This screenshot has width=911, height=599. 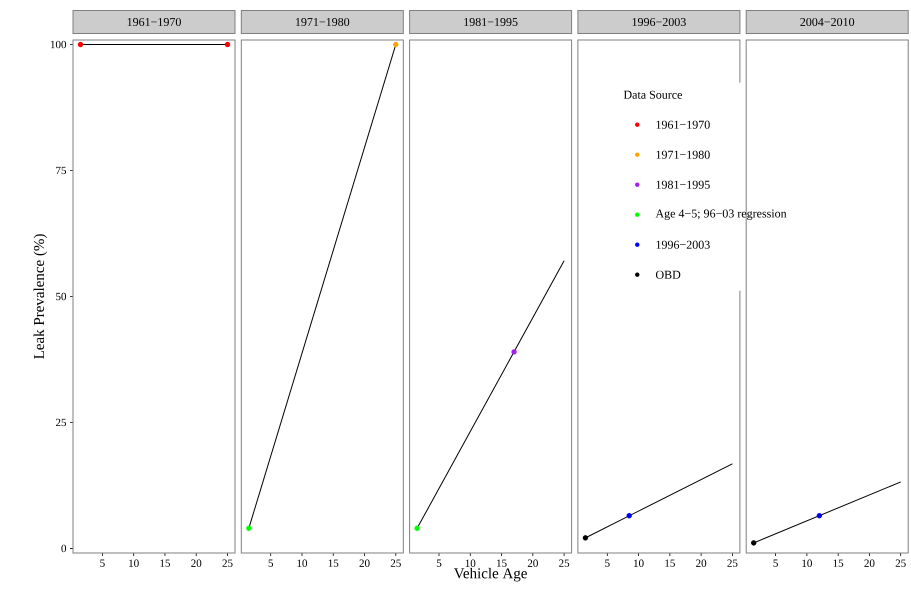 What do you see at coordinates (490, 575) in the screenshot?
I see `x-axis-title: Vehicle Age` at bounding box center [490, 575].